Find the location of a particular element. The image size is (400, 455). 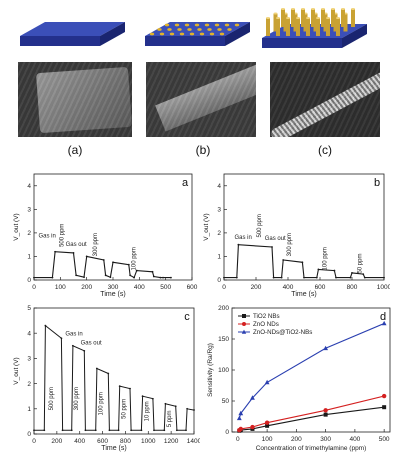

panel-label-a: (a) is located at coordinates (75, 150).